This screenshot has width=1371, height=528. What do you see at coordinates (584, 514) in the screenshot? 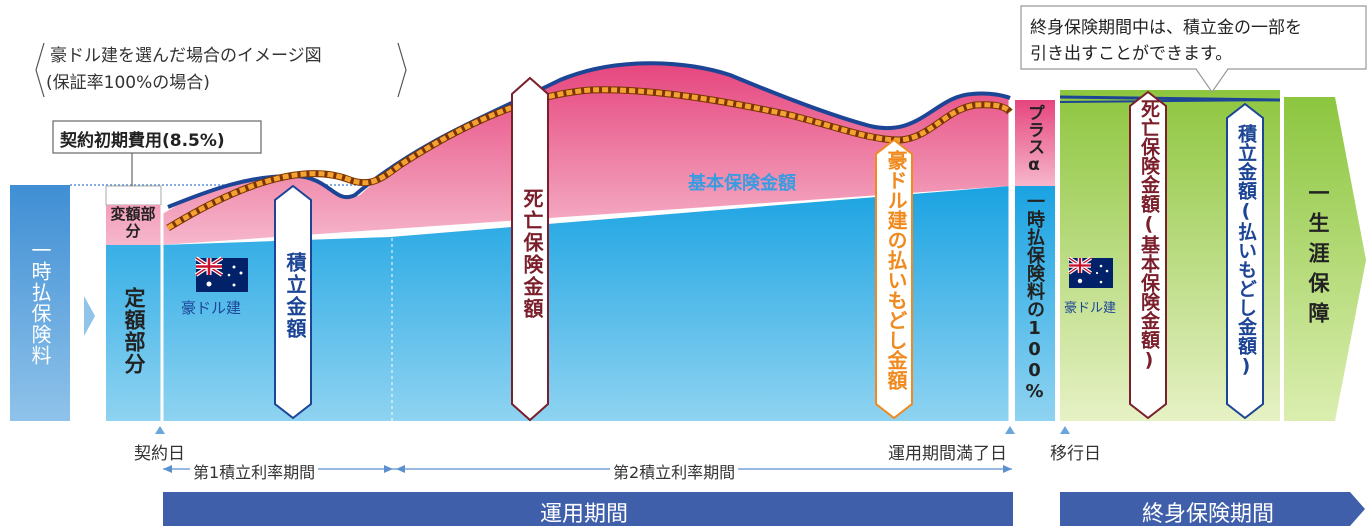
I see `operation-period-label: 運用期間` at bounding box center [584, 514].